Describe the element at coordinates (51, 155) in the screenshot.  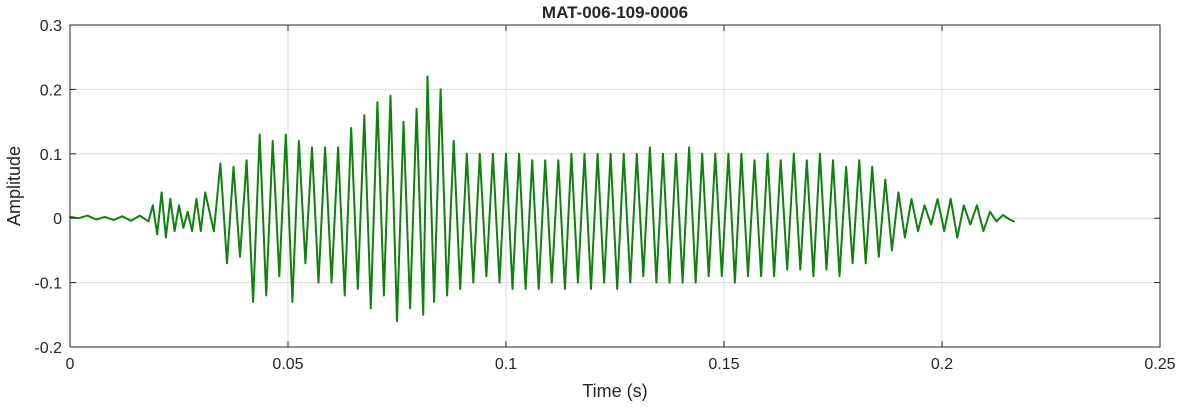
I see `y-tick-label: 0.1` at that location.